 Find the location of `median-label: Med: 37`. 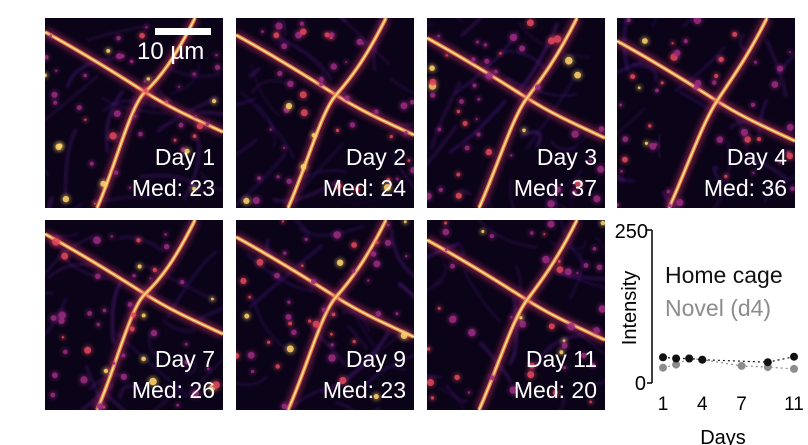

median-label: Med: 37 is located at coordinates (555, 188).